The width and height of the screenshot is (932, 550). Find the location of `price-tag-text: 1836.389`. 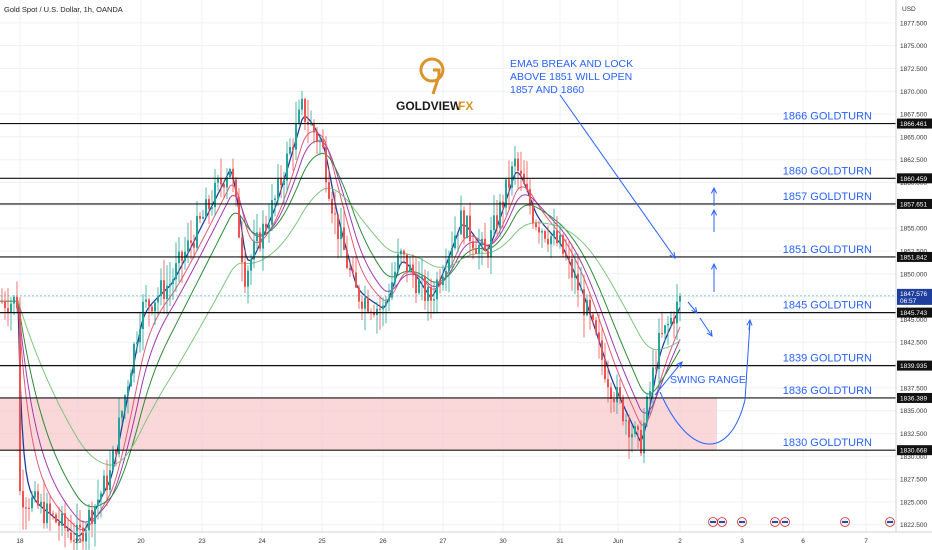

price-tag-text: 1836.389 is located at coordinates (913, 398).